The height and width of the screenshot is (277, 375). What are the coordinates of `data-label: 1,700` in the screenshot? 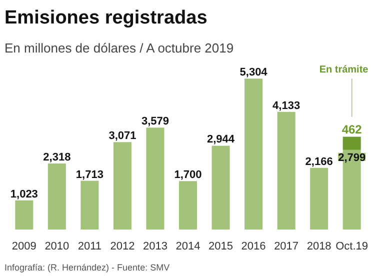 It's located at (188, 175).